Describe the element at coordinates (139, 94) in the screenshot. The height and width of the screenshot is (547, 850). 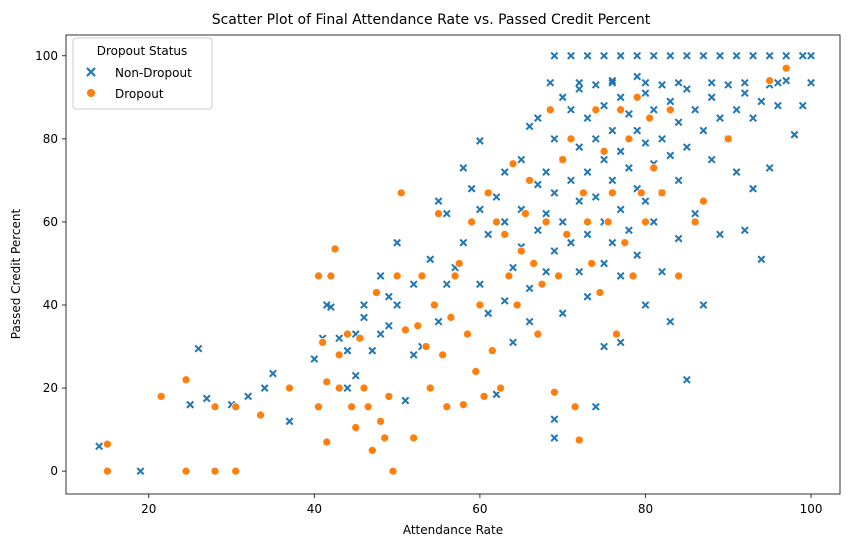
I see `legend-entry-dropout: Dropout` at that location.